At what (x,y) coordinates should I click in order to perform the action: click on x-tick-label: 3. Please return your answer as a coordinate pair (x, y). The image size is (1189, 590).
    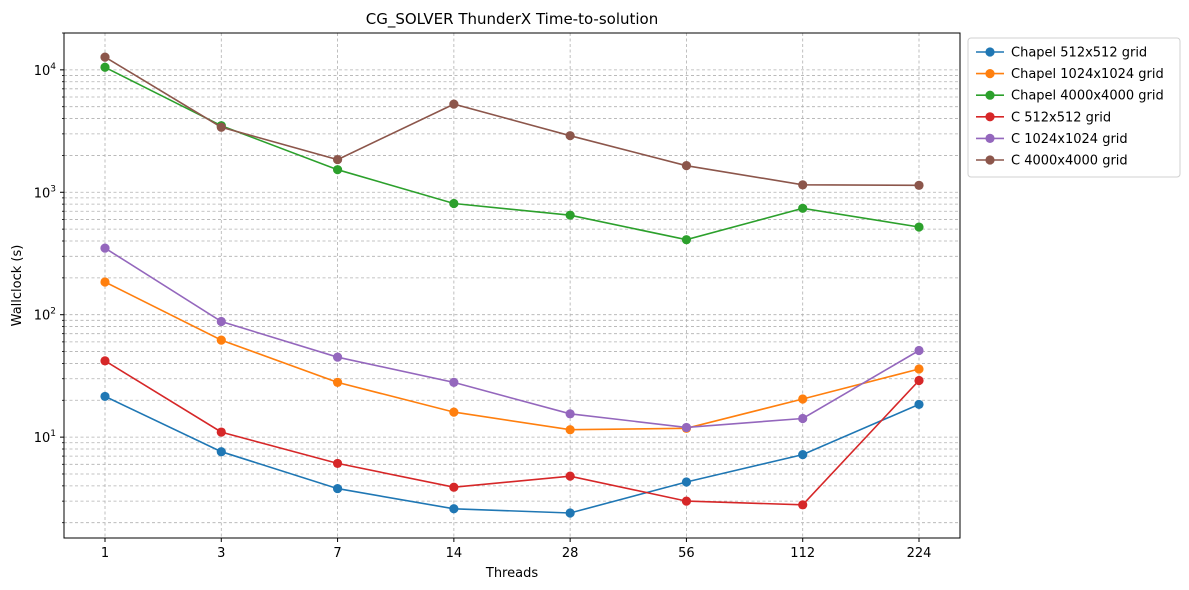
    Looking at the image, I should click on (221, 553).